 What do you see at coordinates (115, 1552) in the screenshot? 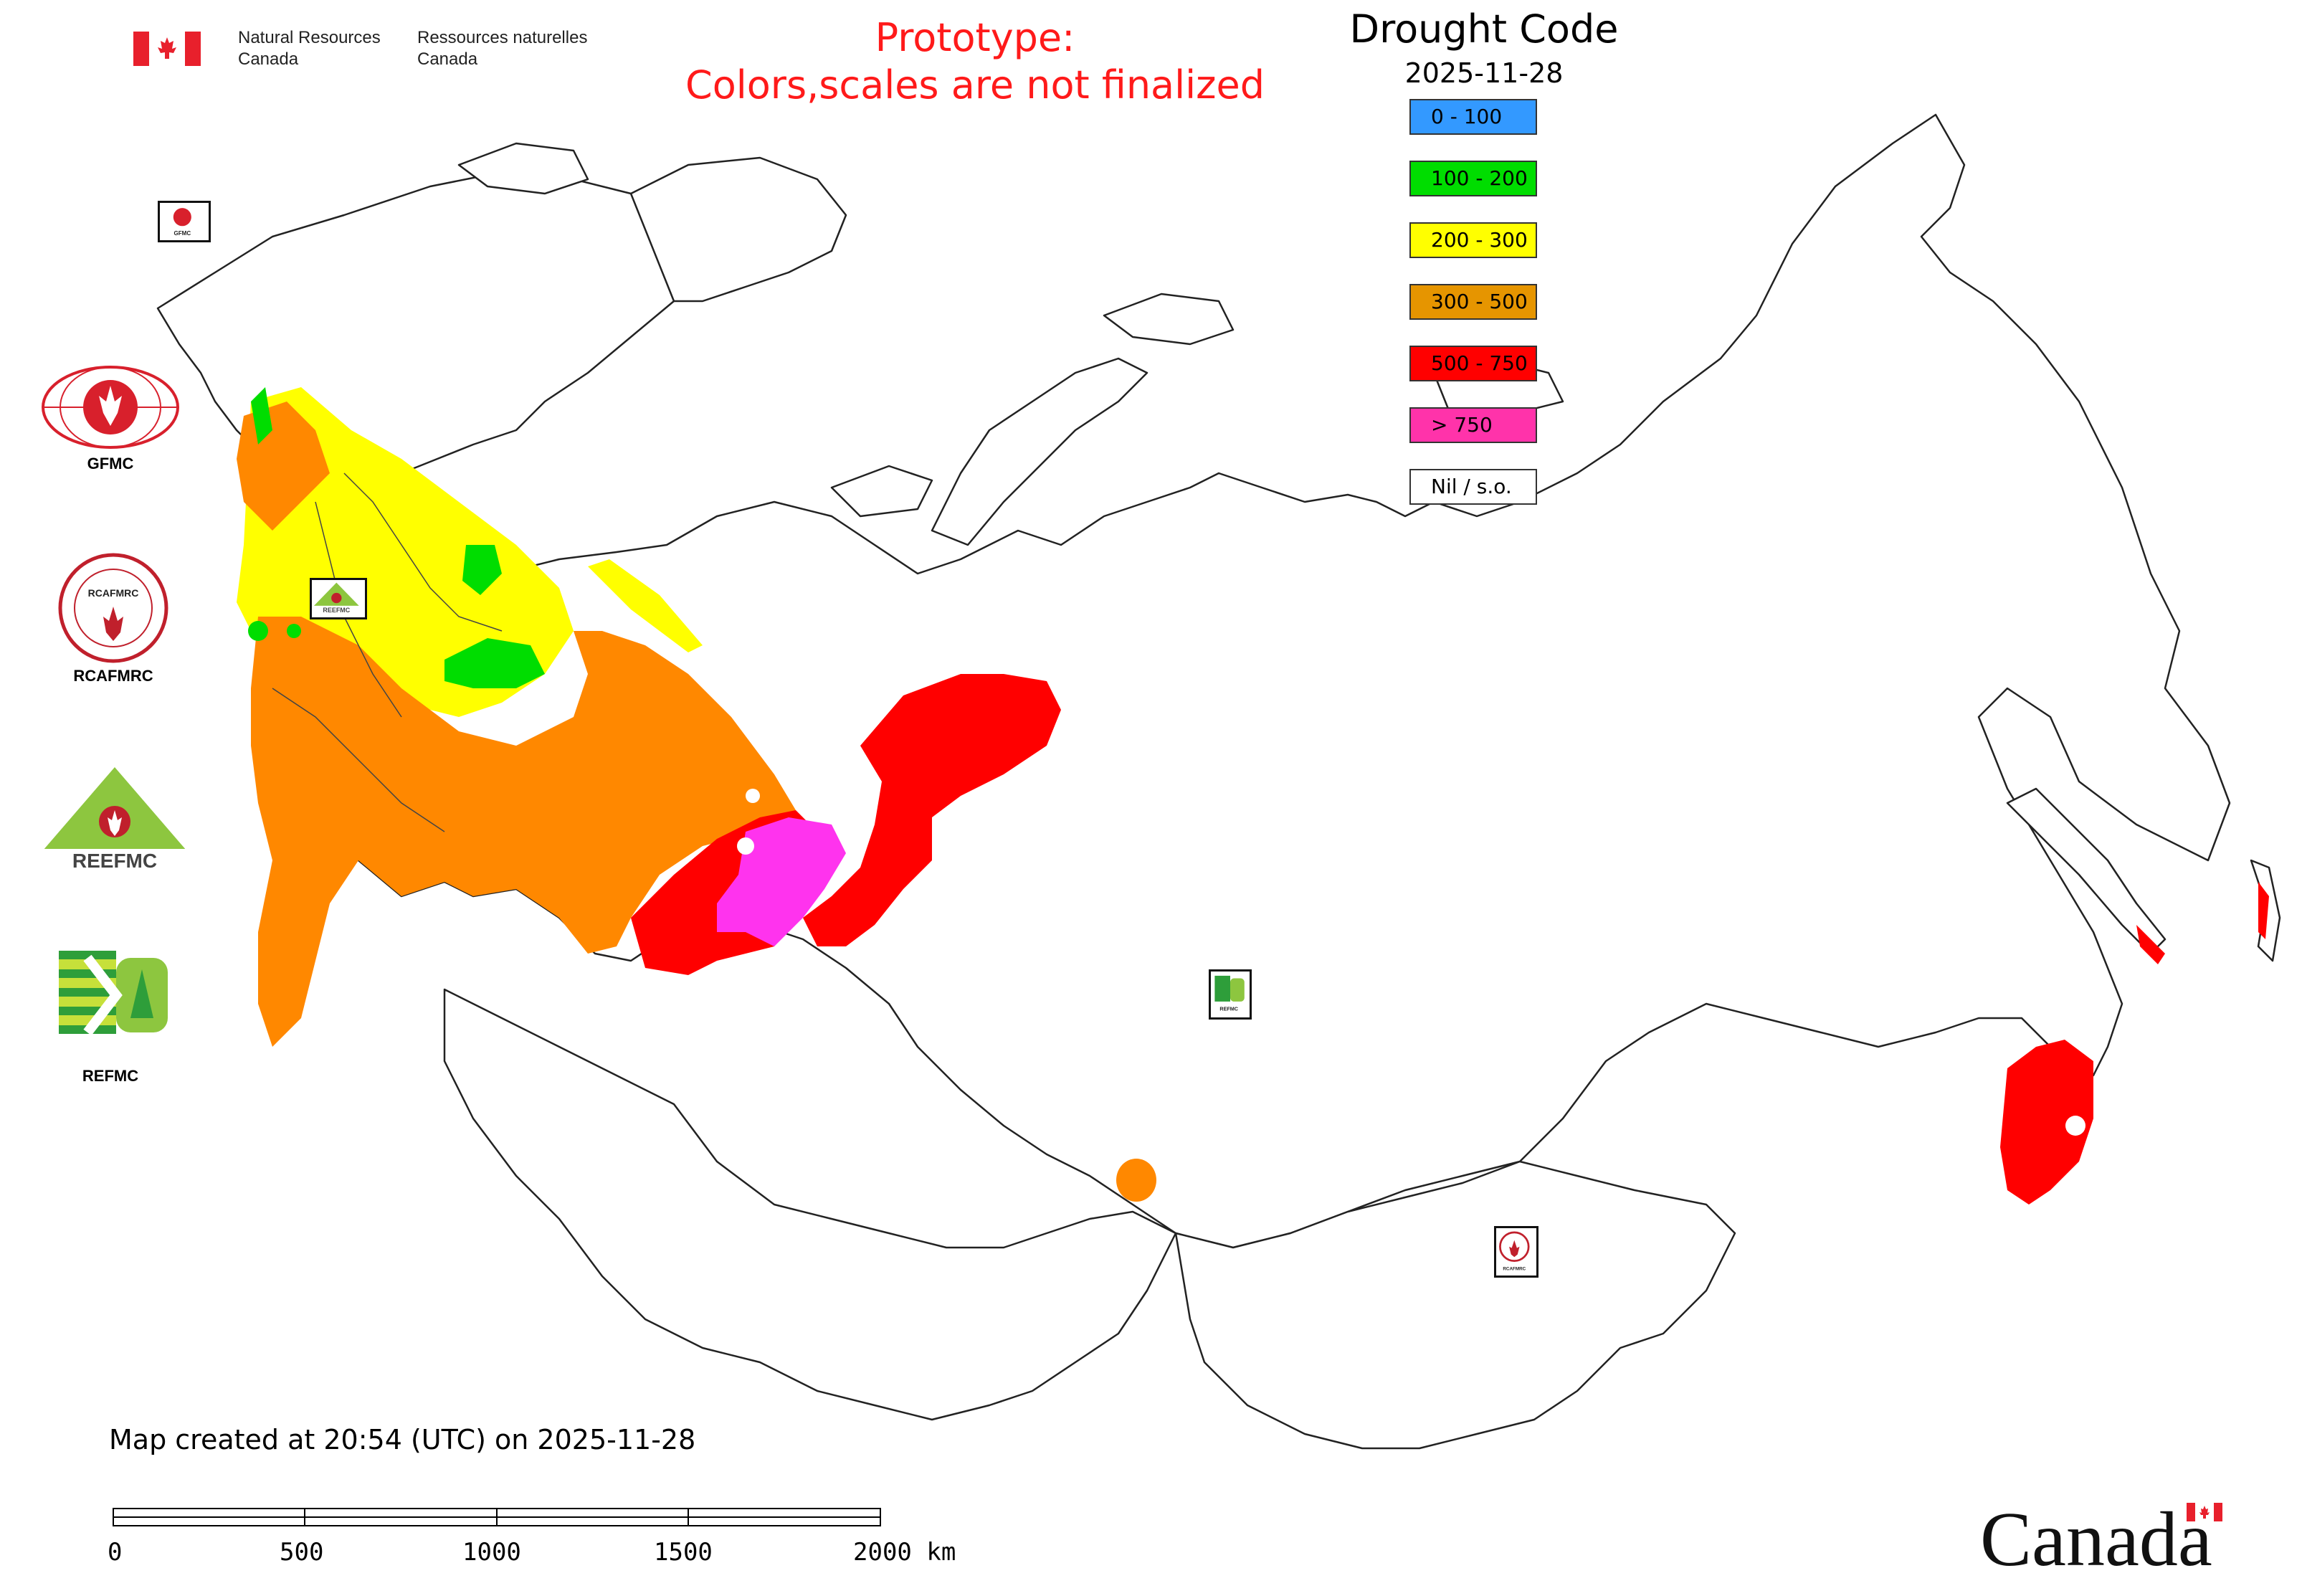
I see `scale-label-0: 0` at bounding box center [115, 1552].